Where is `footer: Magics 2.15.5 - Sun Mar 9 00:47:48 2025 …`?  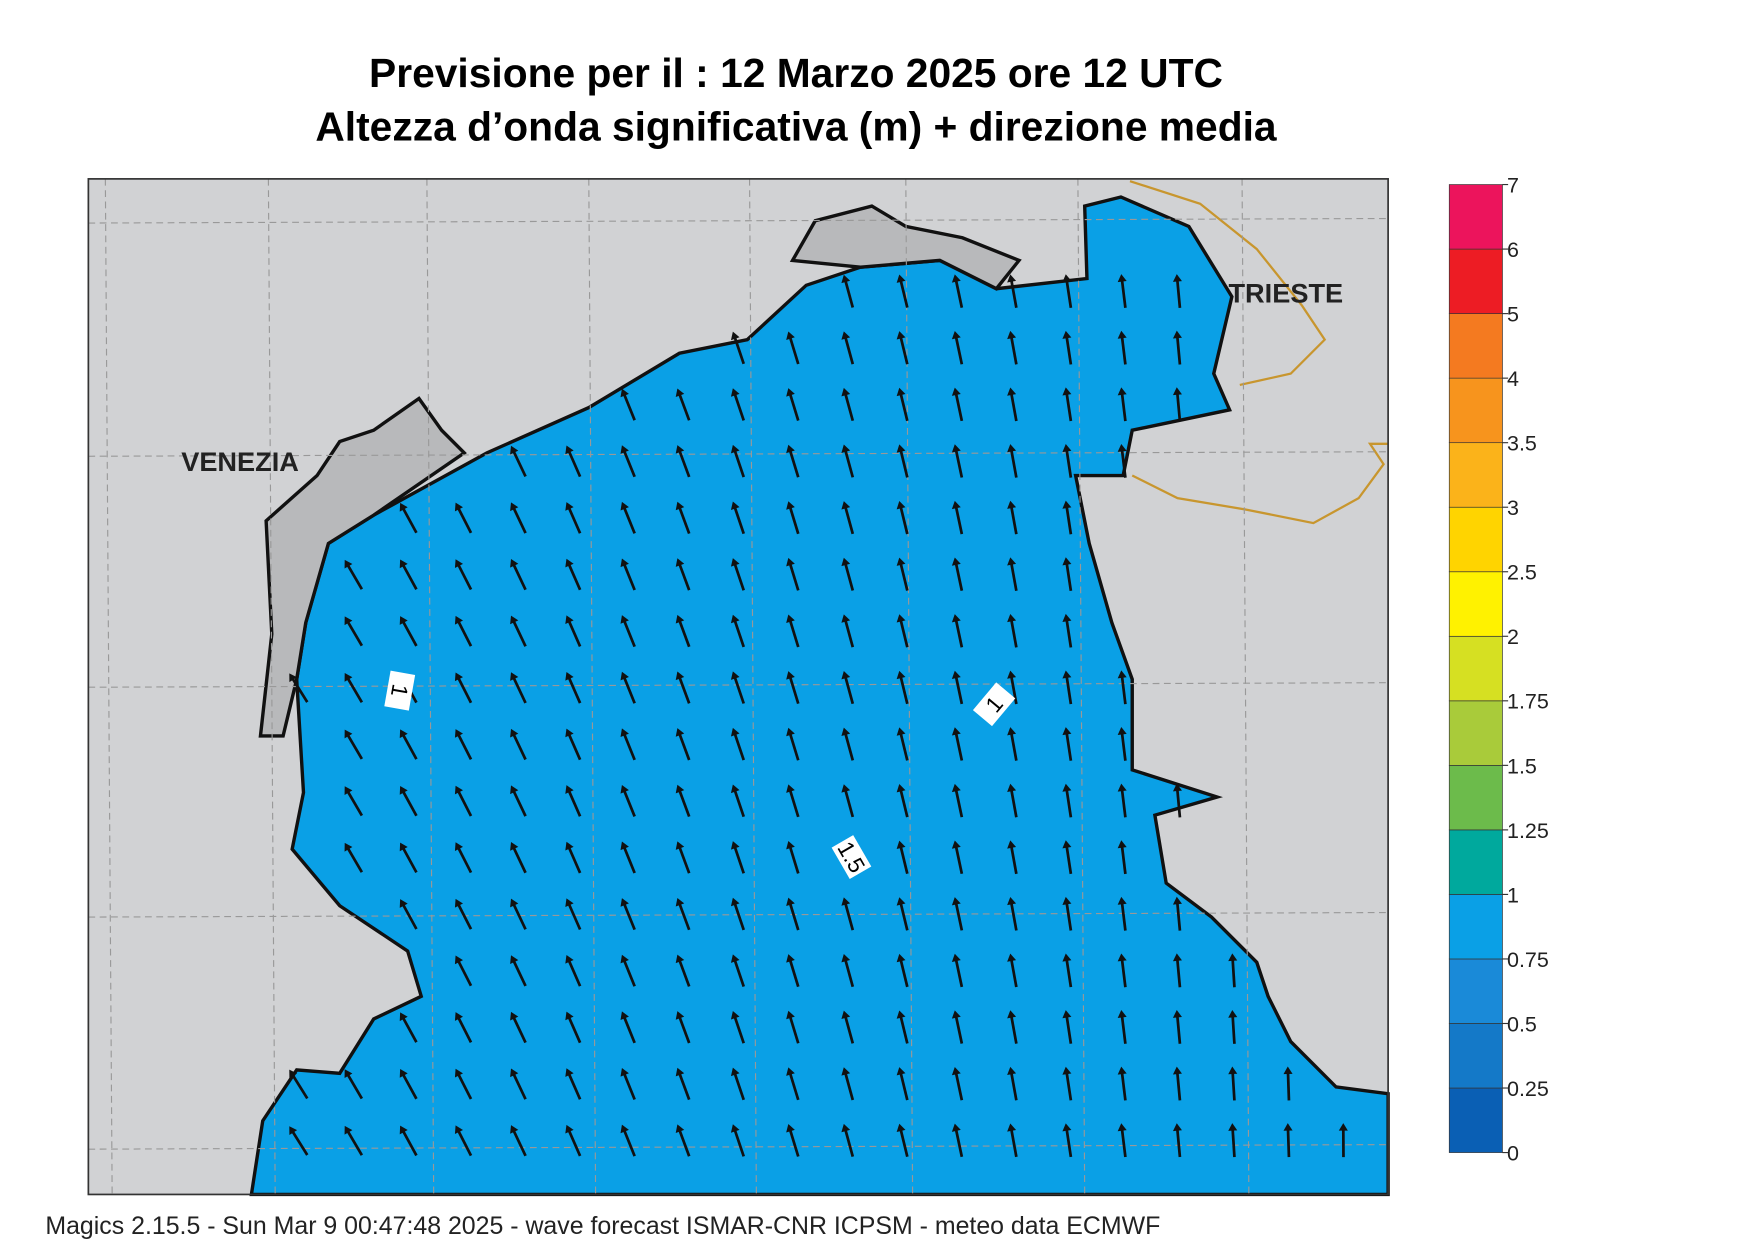 footer: Magics 2.15.5 - Sun Mar 9 00:47:48 2025 … is located at coordinates (602, 1226).